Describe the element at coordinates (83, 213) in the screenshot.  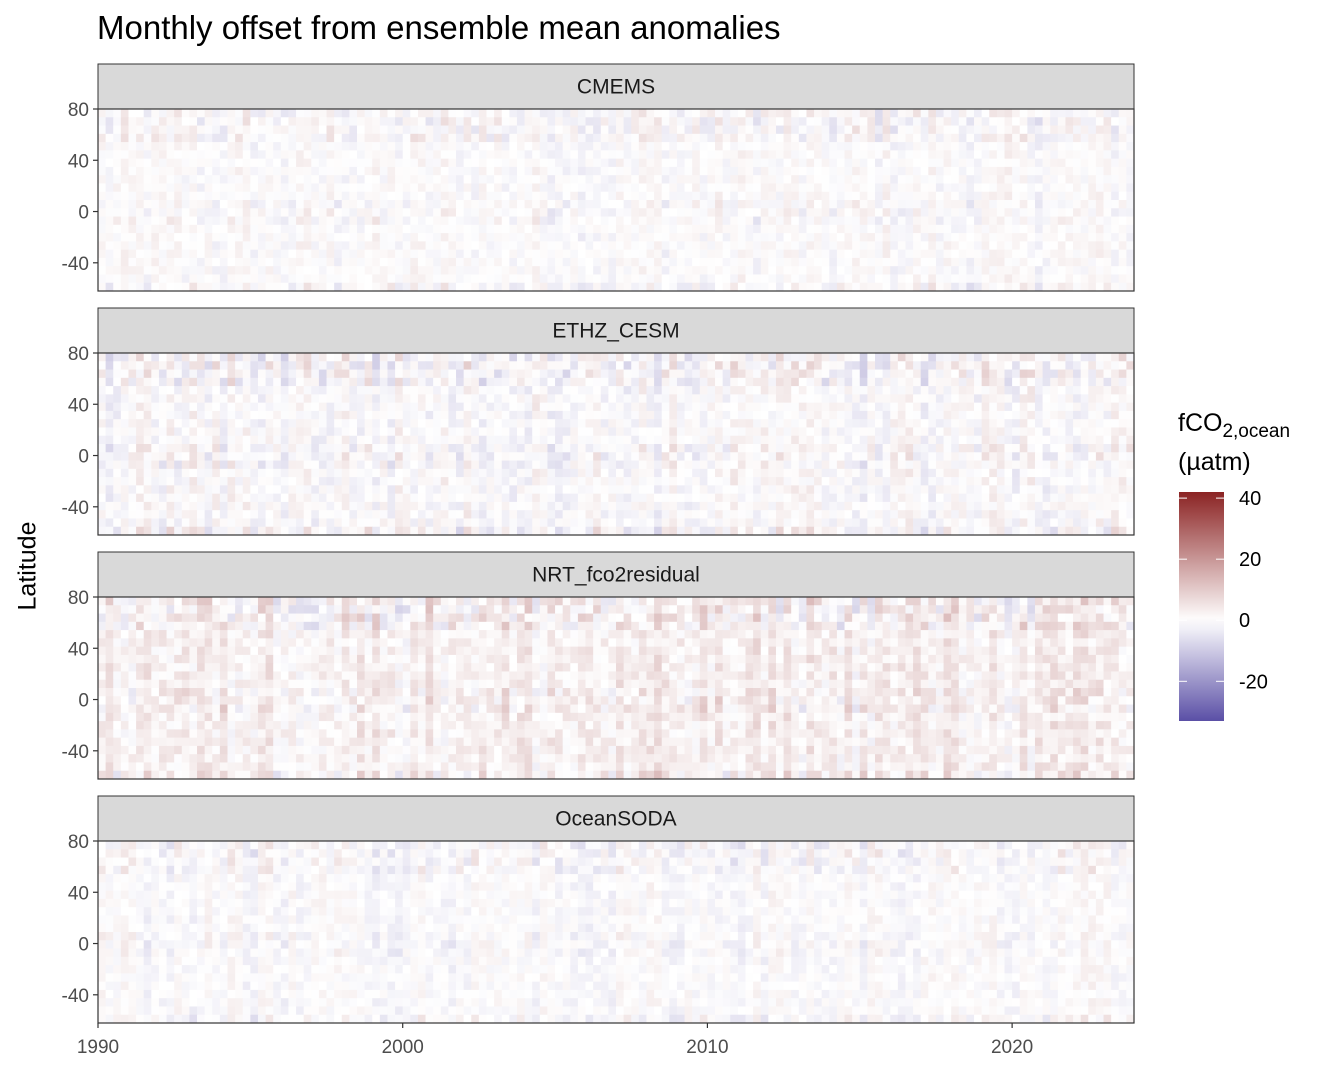
I see `y-tick-label: 0` at that location.